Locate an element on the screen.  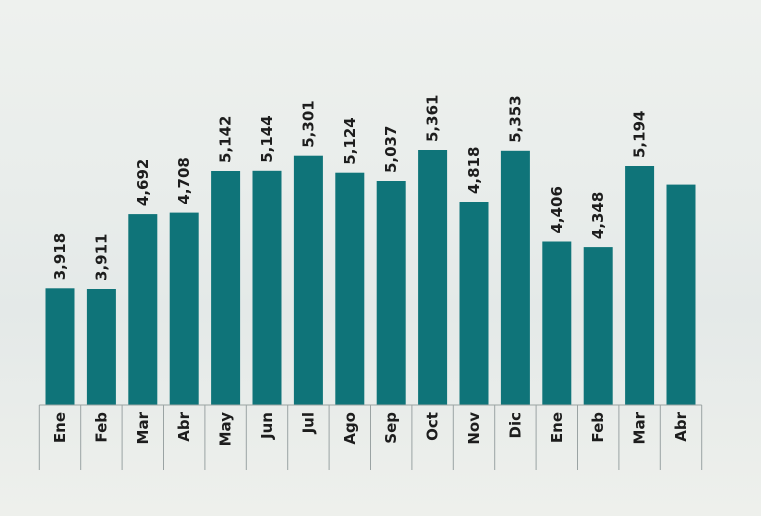
value-label-10: 4,818 is located at coordinates (474, 170).